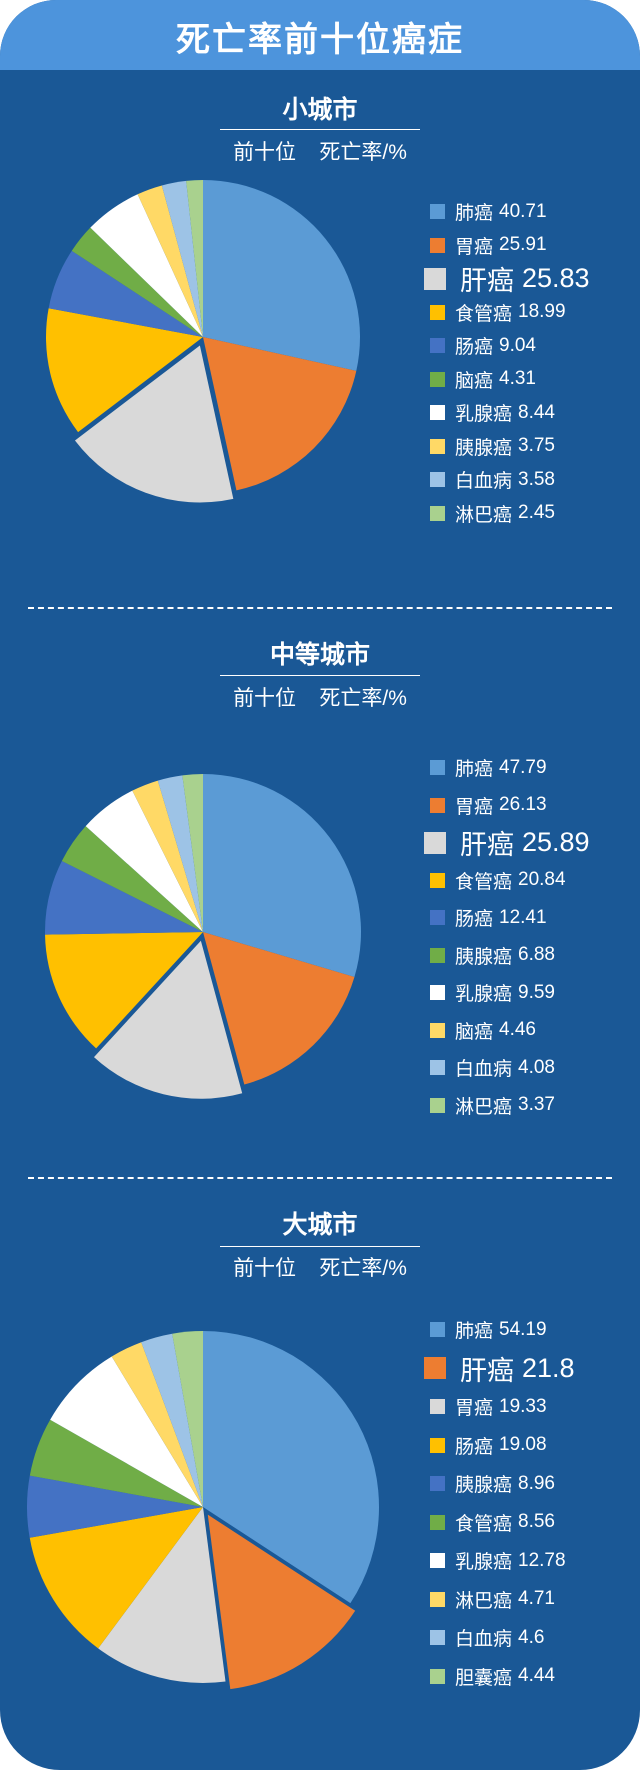 The width and height of the screenshot is (640, 1770). What do you see at coordinates (536, 1521) in the screenshot?
I see `legend-value: 8.56` at bounding box center [536, 1521].